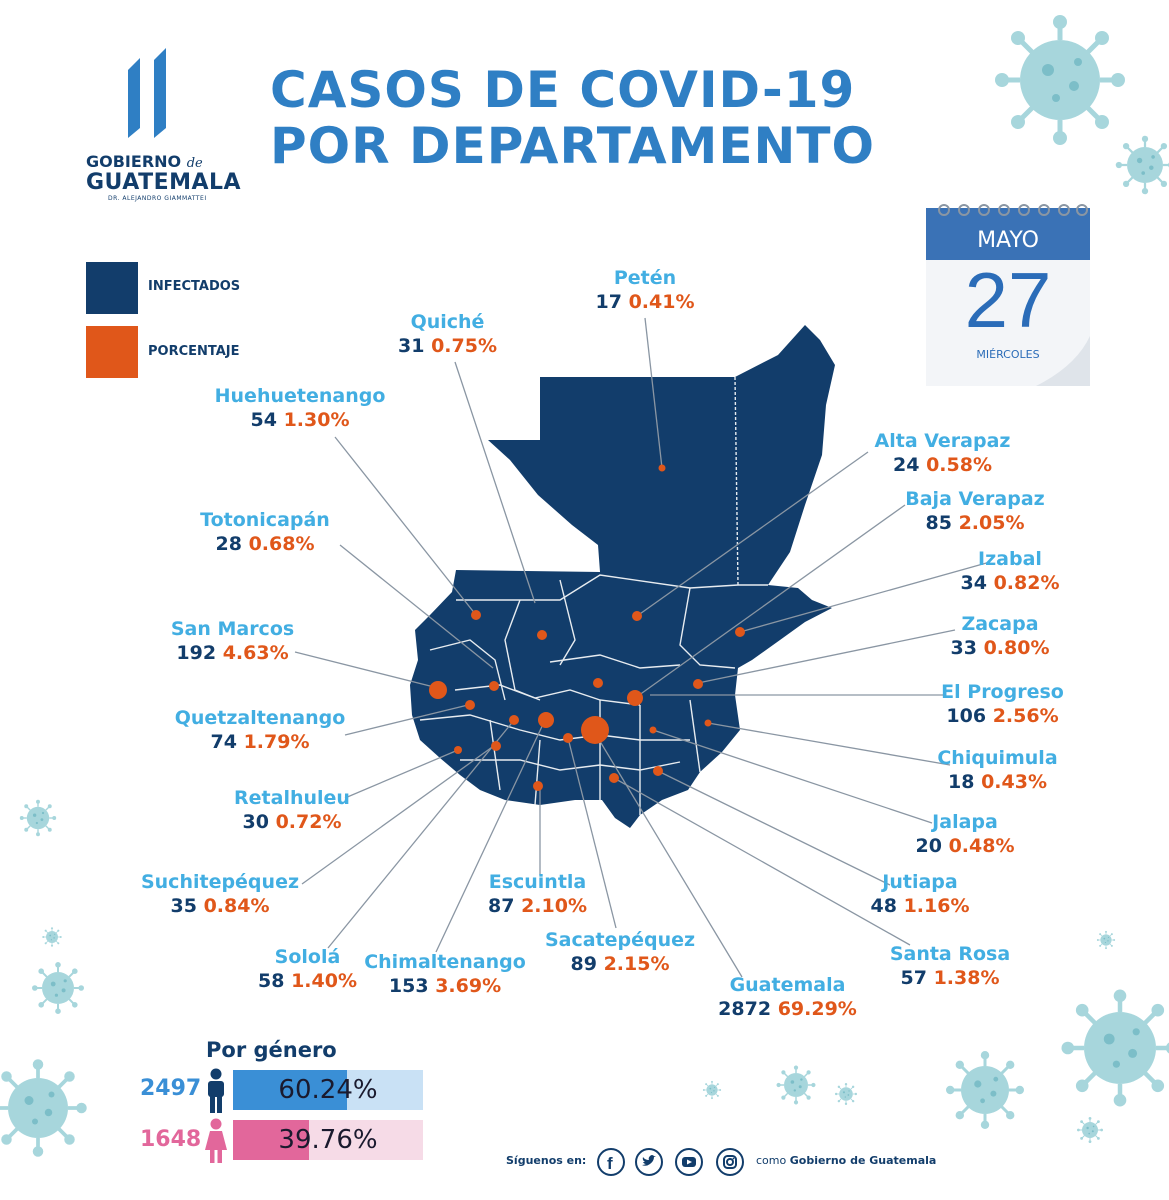 This screenshot has width=1169, height=1200. I want to click on female-percent-bar: 39.76%, so click(328, 1140).